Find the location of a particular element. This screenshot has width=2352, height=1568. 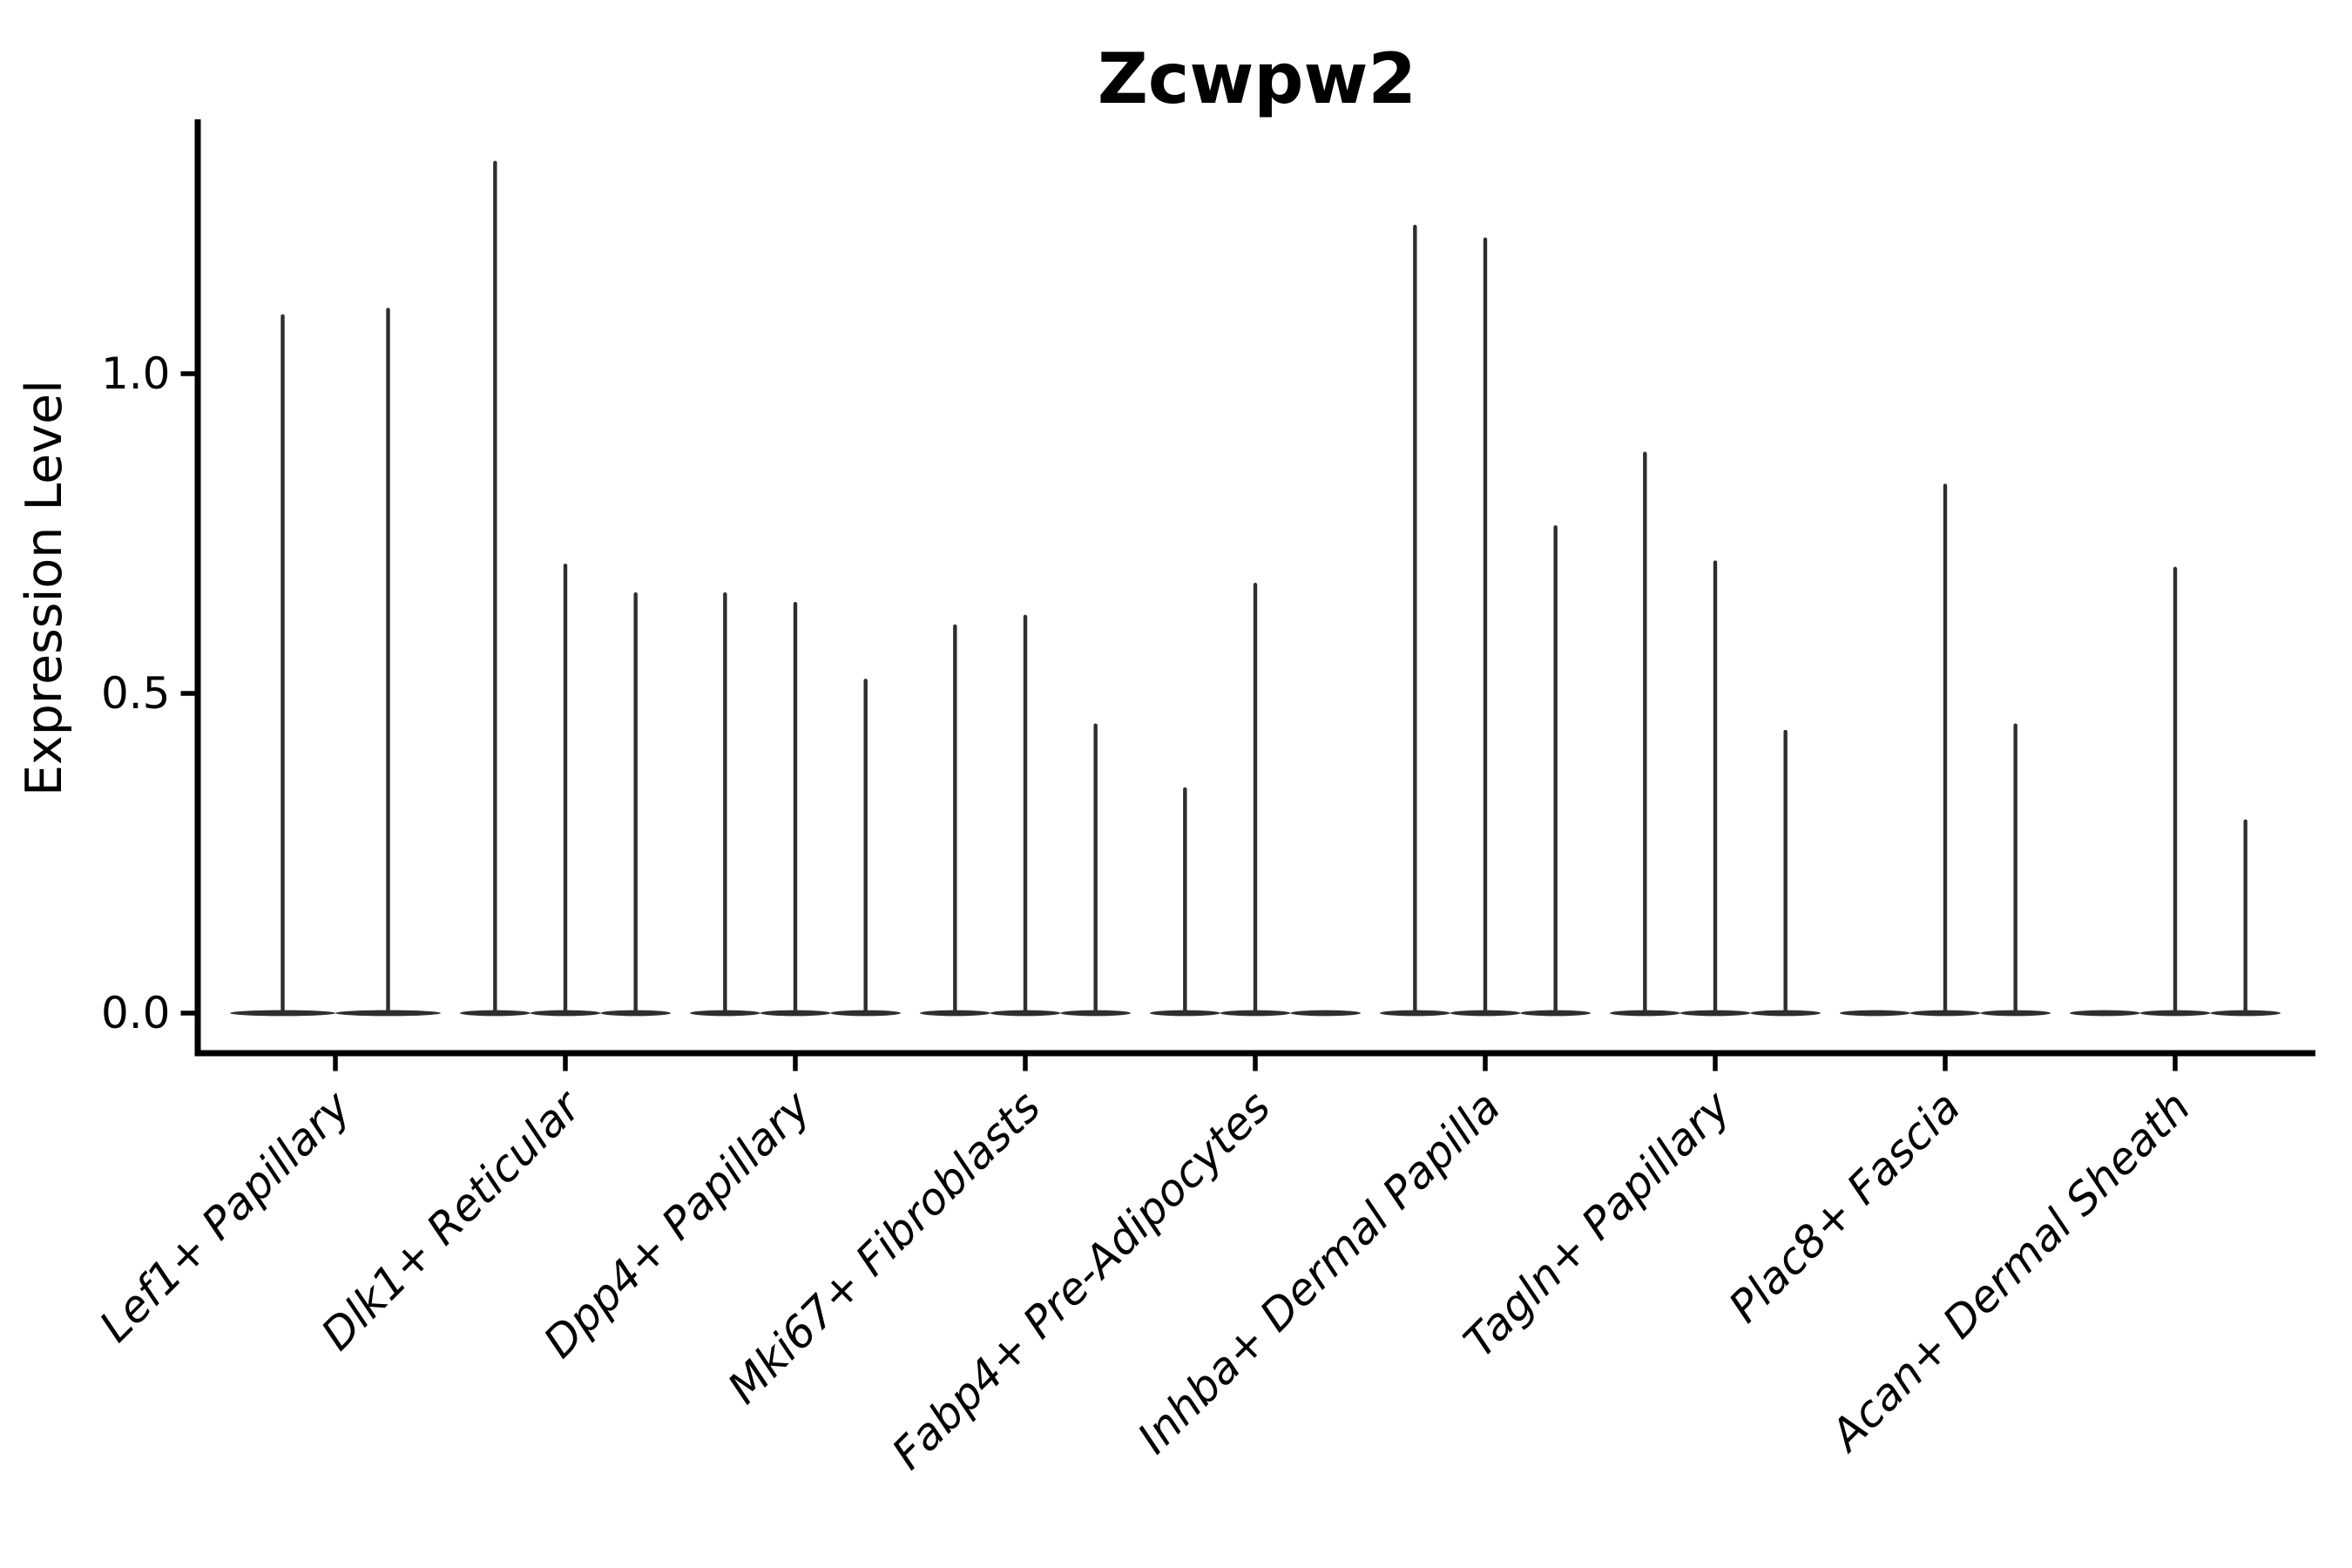

y-tick-label: 0.5 is located at coordinates (136, 693).